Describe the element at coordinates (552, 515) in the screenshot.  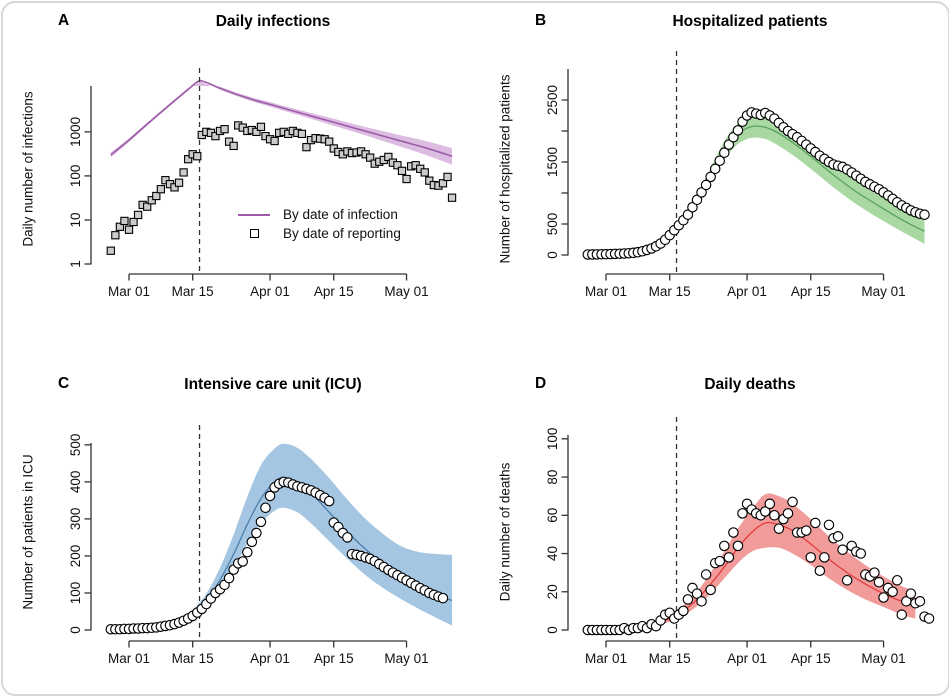
I see `svg-text: 60` at that location.